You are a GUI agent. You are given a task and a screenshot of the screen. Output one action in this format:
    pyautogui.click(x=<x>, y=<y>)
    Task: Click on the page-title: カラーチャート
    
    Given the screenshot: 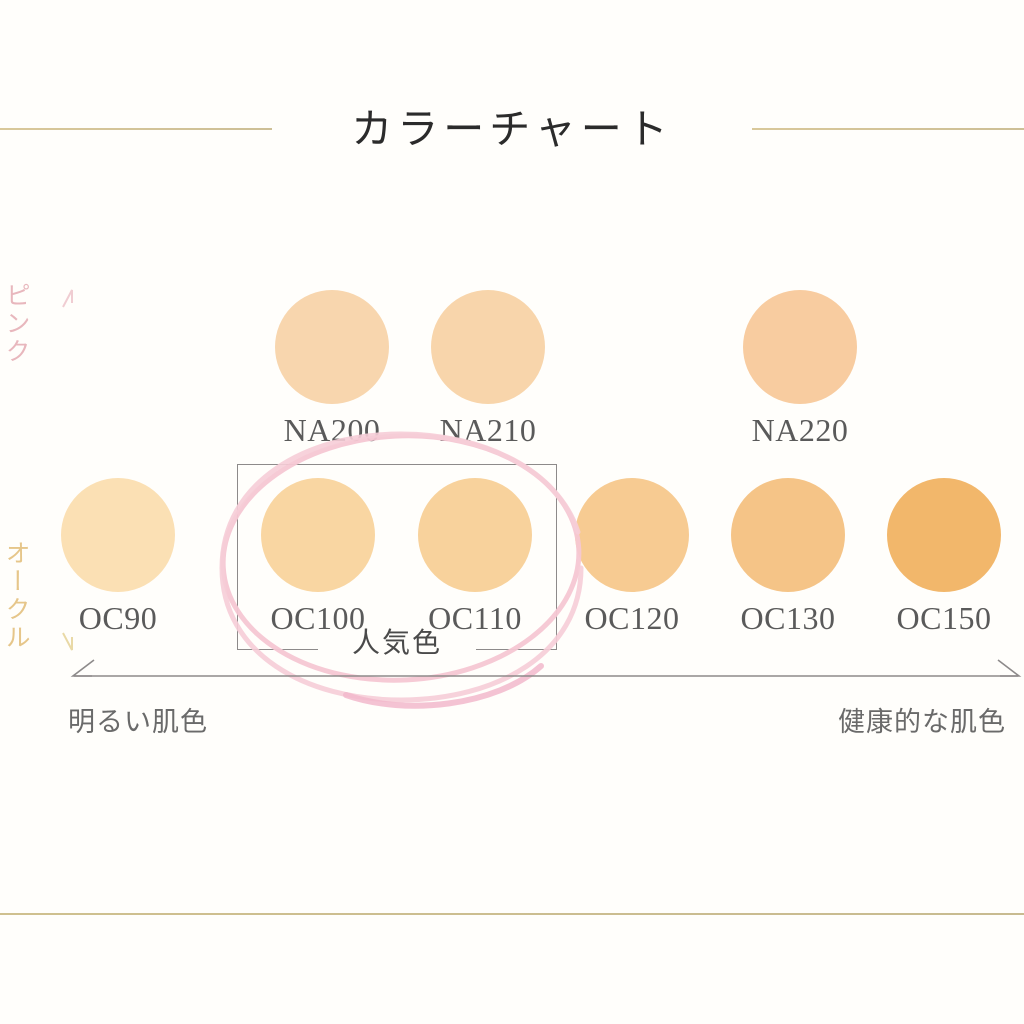 What is the action you would take?
    pyautogui.click(x=512, y=129)
    